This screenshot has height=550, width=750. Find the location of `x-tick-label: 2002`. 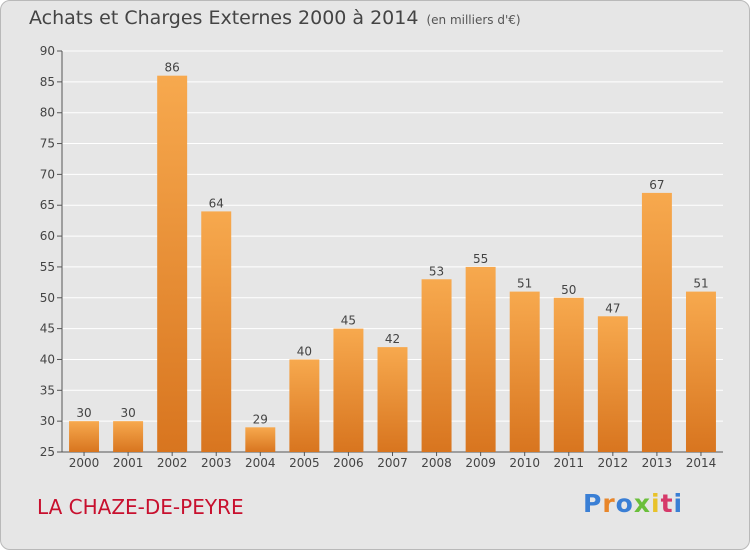

x-tick-label: 2002 is located at coordinates (172, 463).